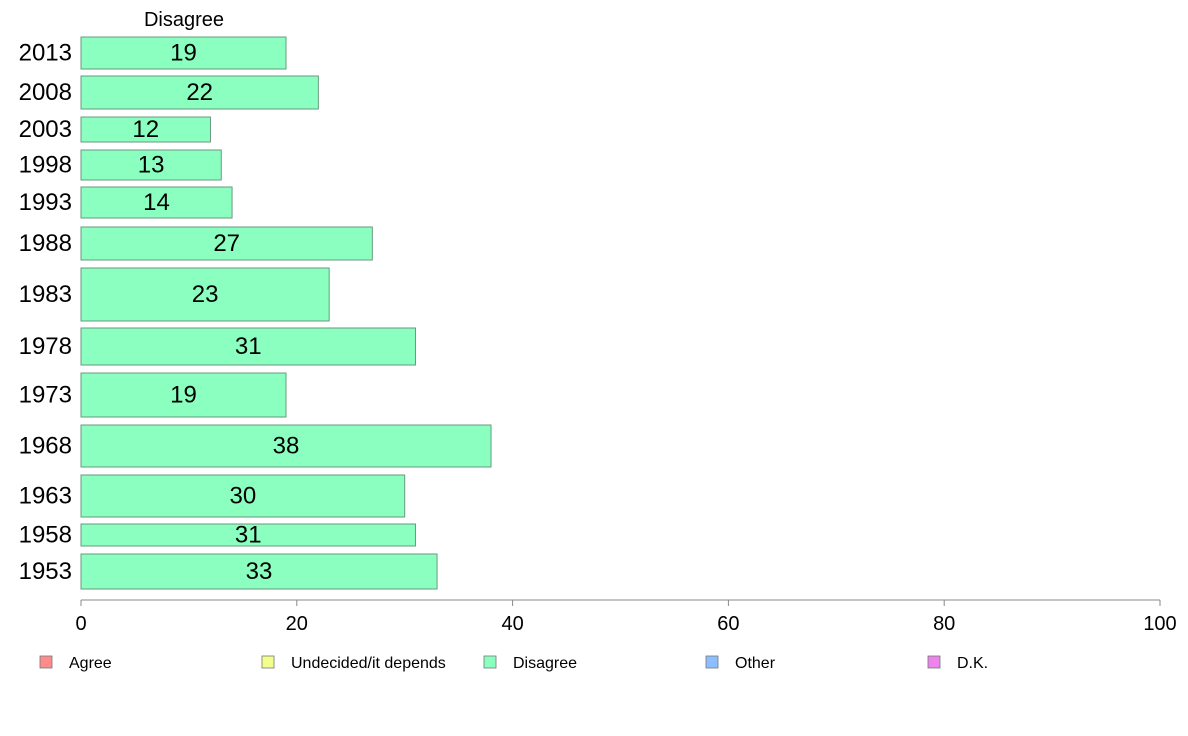 Image resolution: width=1188 pixels, height=736 pixels. Describe the element at coordinates (1159, 624) in the screenshot. I see `x-tick-label-100: 100` at that location.